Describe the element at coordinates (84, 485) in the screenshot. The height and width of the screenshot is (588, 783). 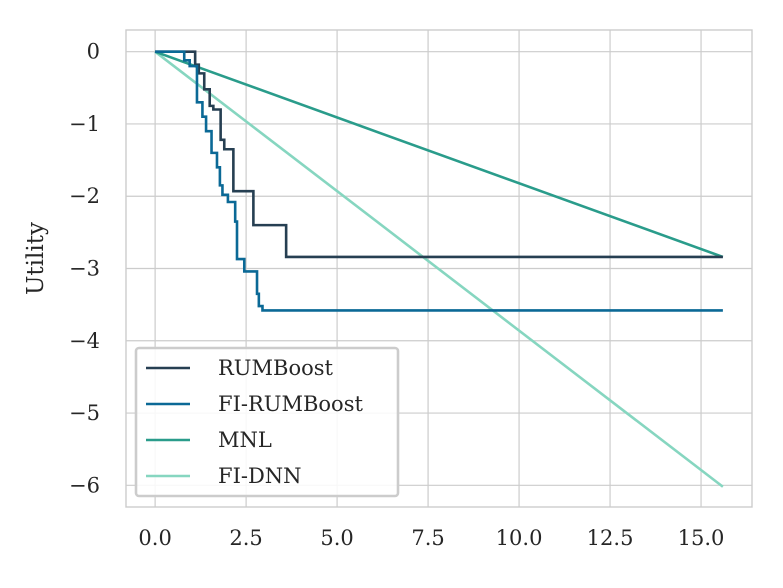
I see `y-tick-label: −6` at that location.